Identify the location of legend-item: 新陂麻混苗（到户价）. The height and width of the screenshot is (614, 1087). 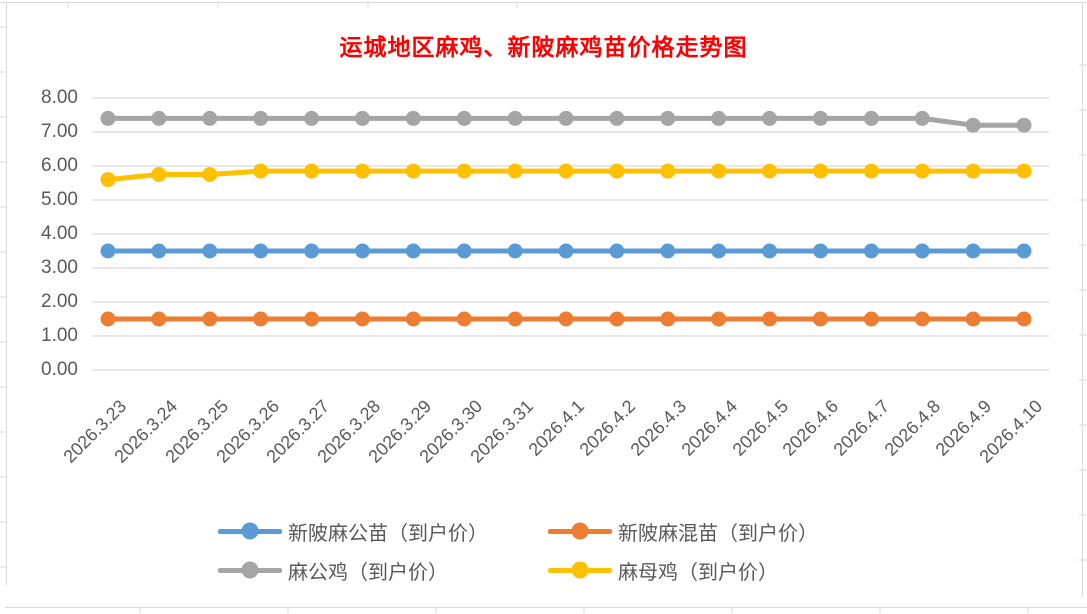
(683, 531).